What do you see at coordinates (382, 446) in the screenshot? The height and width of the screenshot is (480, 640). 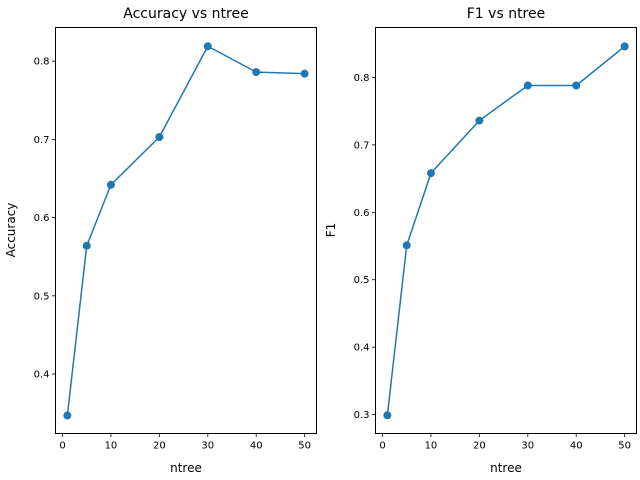 I see `f1-x-tick-label: 0` at bounding box center [382, 446].